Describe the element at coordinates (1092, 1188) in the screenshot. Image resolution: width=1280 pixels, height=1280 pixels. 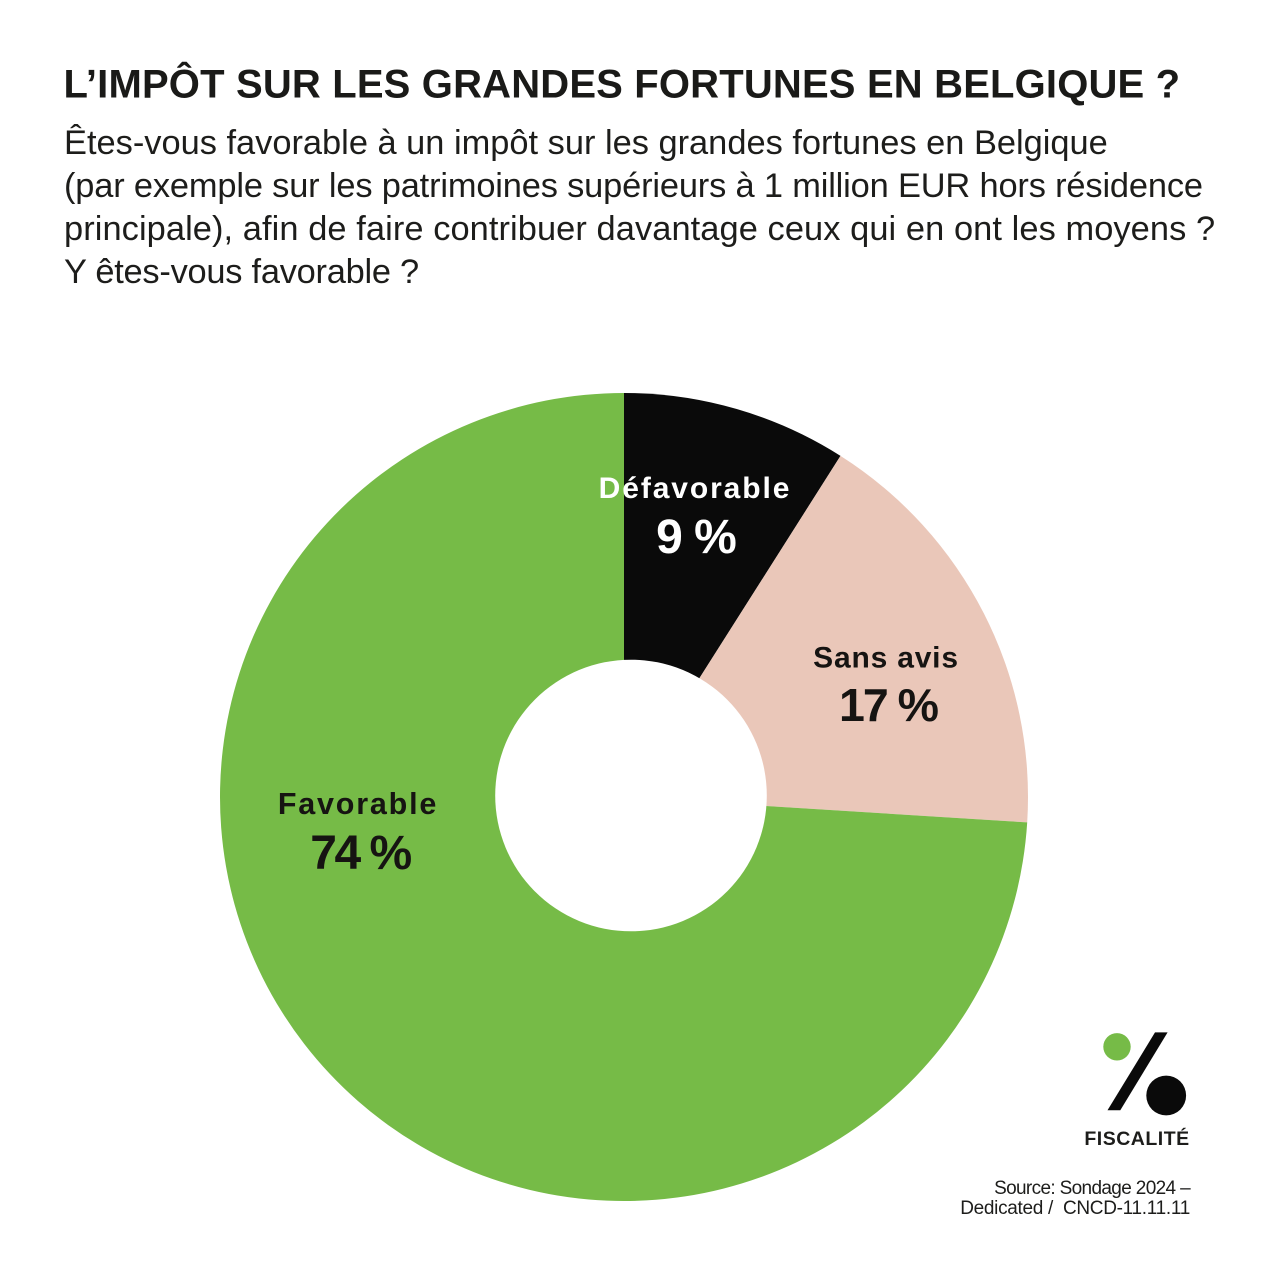
I see `svg-text: Source: Sondage 2024 –` at that location.